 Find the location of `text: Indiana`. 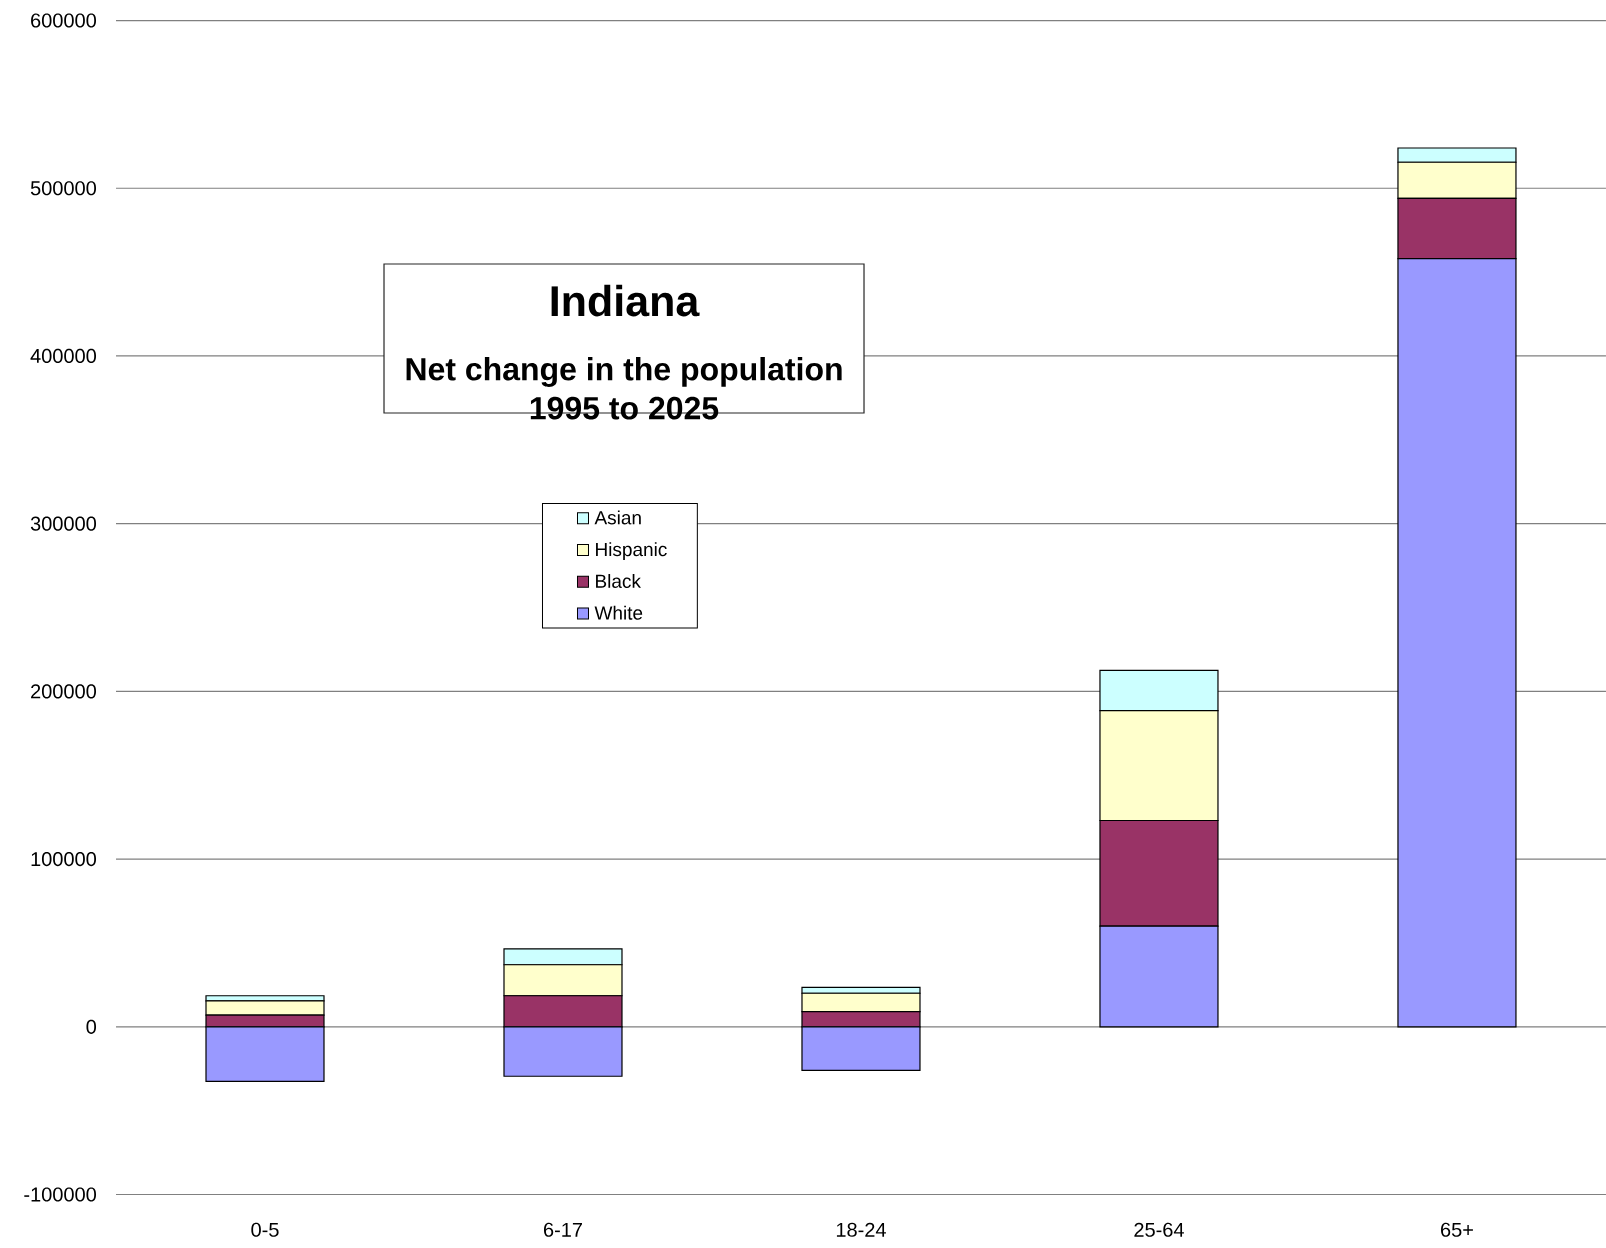

text: Indiana is located at coordinates (625, 300).